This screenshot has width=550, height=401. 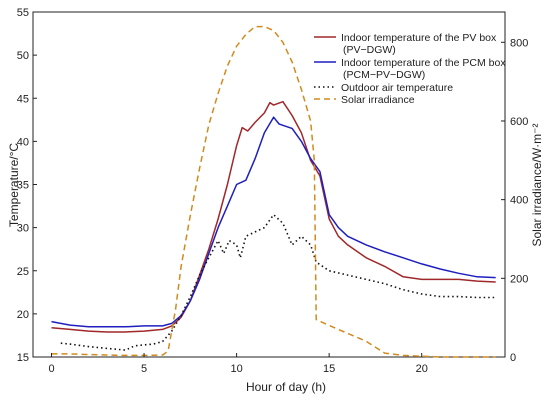 I want to click on y-axis-right-title: Solar irradiance/W·m⁻², so click(x=537, y=184).